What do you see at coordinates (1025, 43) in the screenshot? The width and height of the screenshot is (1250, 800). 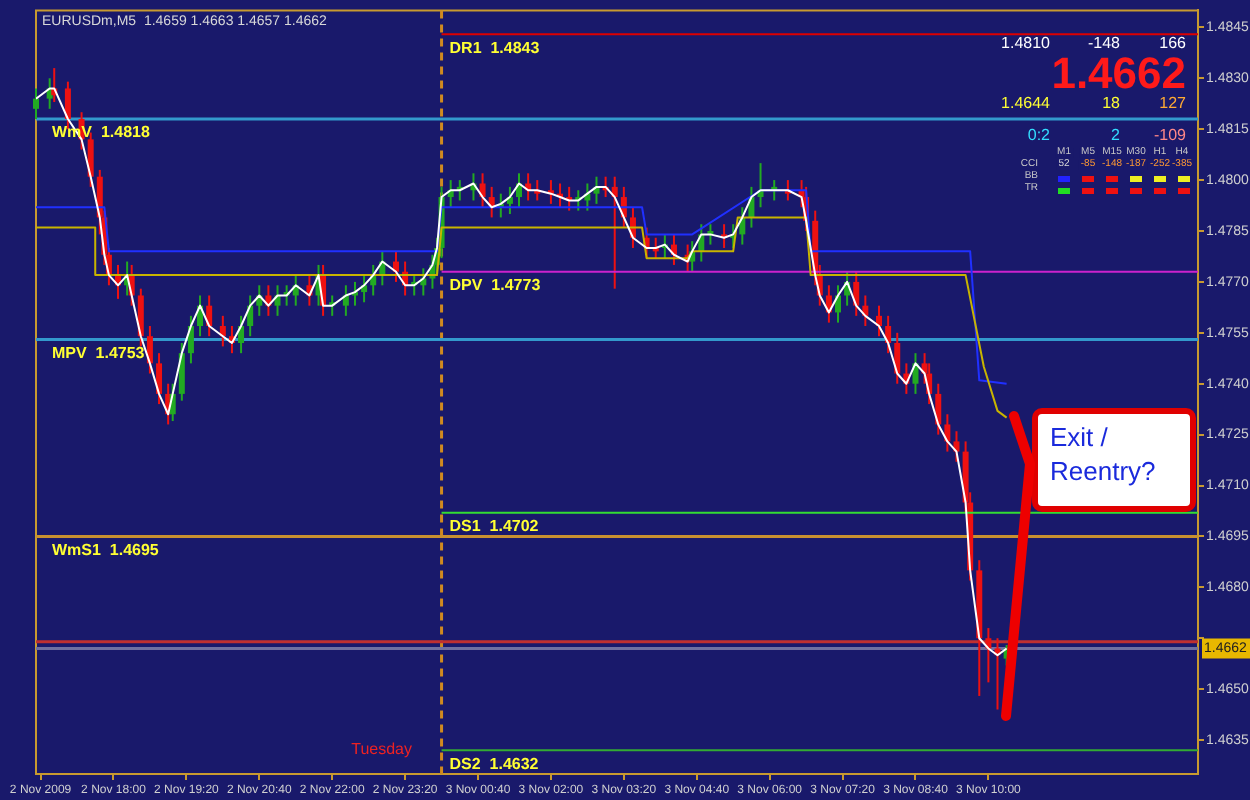 I see `annotation: 1.4810` at bounding box center [1025, 43].